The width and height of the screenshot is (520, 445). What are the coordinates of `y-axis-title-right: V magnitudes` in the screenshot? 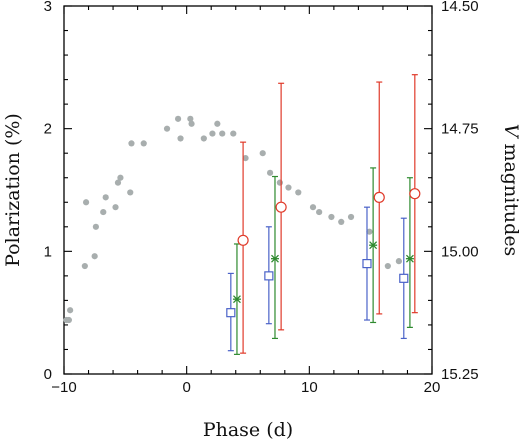 It's located at (510, 190).